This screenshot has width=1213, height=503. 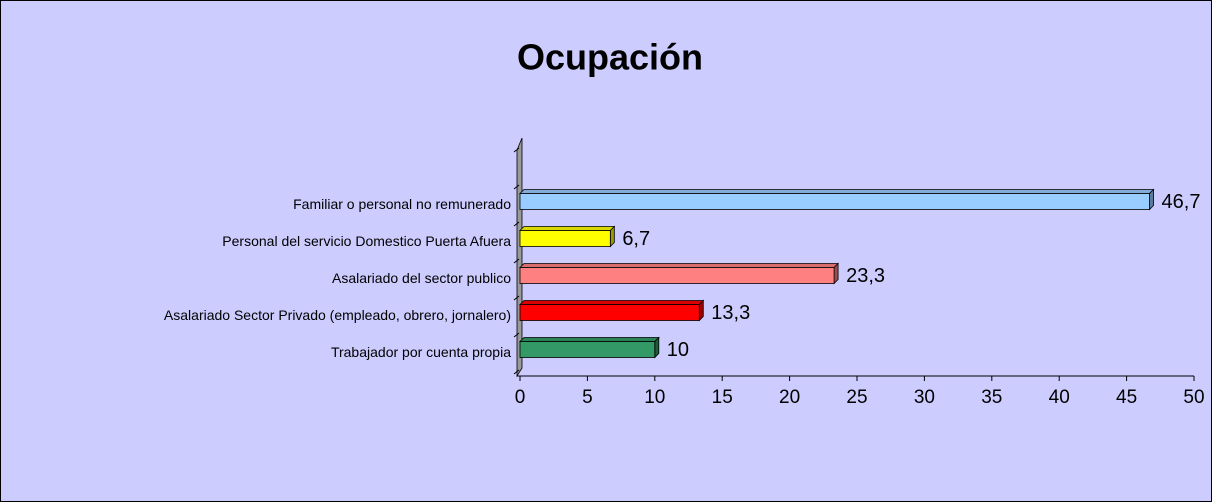 I want to click on y-tick-label: Trabajador por cuenta propia, so click(x=421, y=352).